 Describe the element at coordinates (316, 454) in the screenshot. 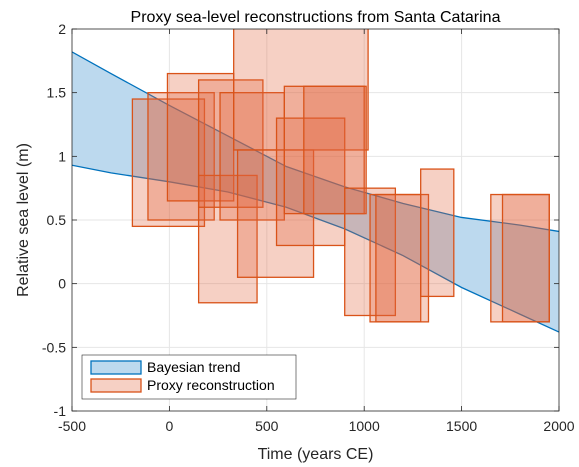

I see `x-axis-label: Time (years CE)` at that location.